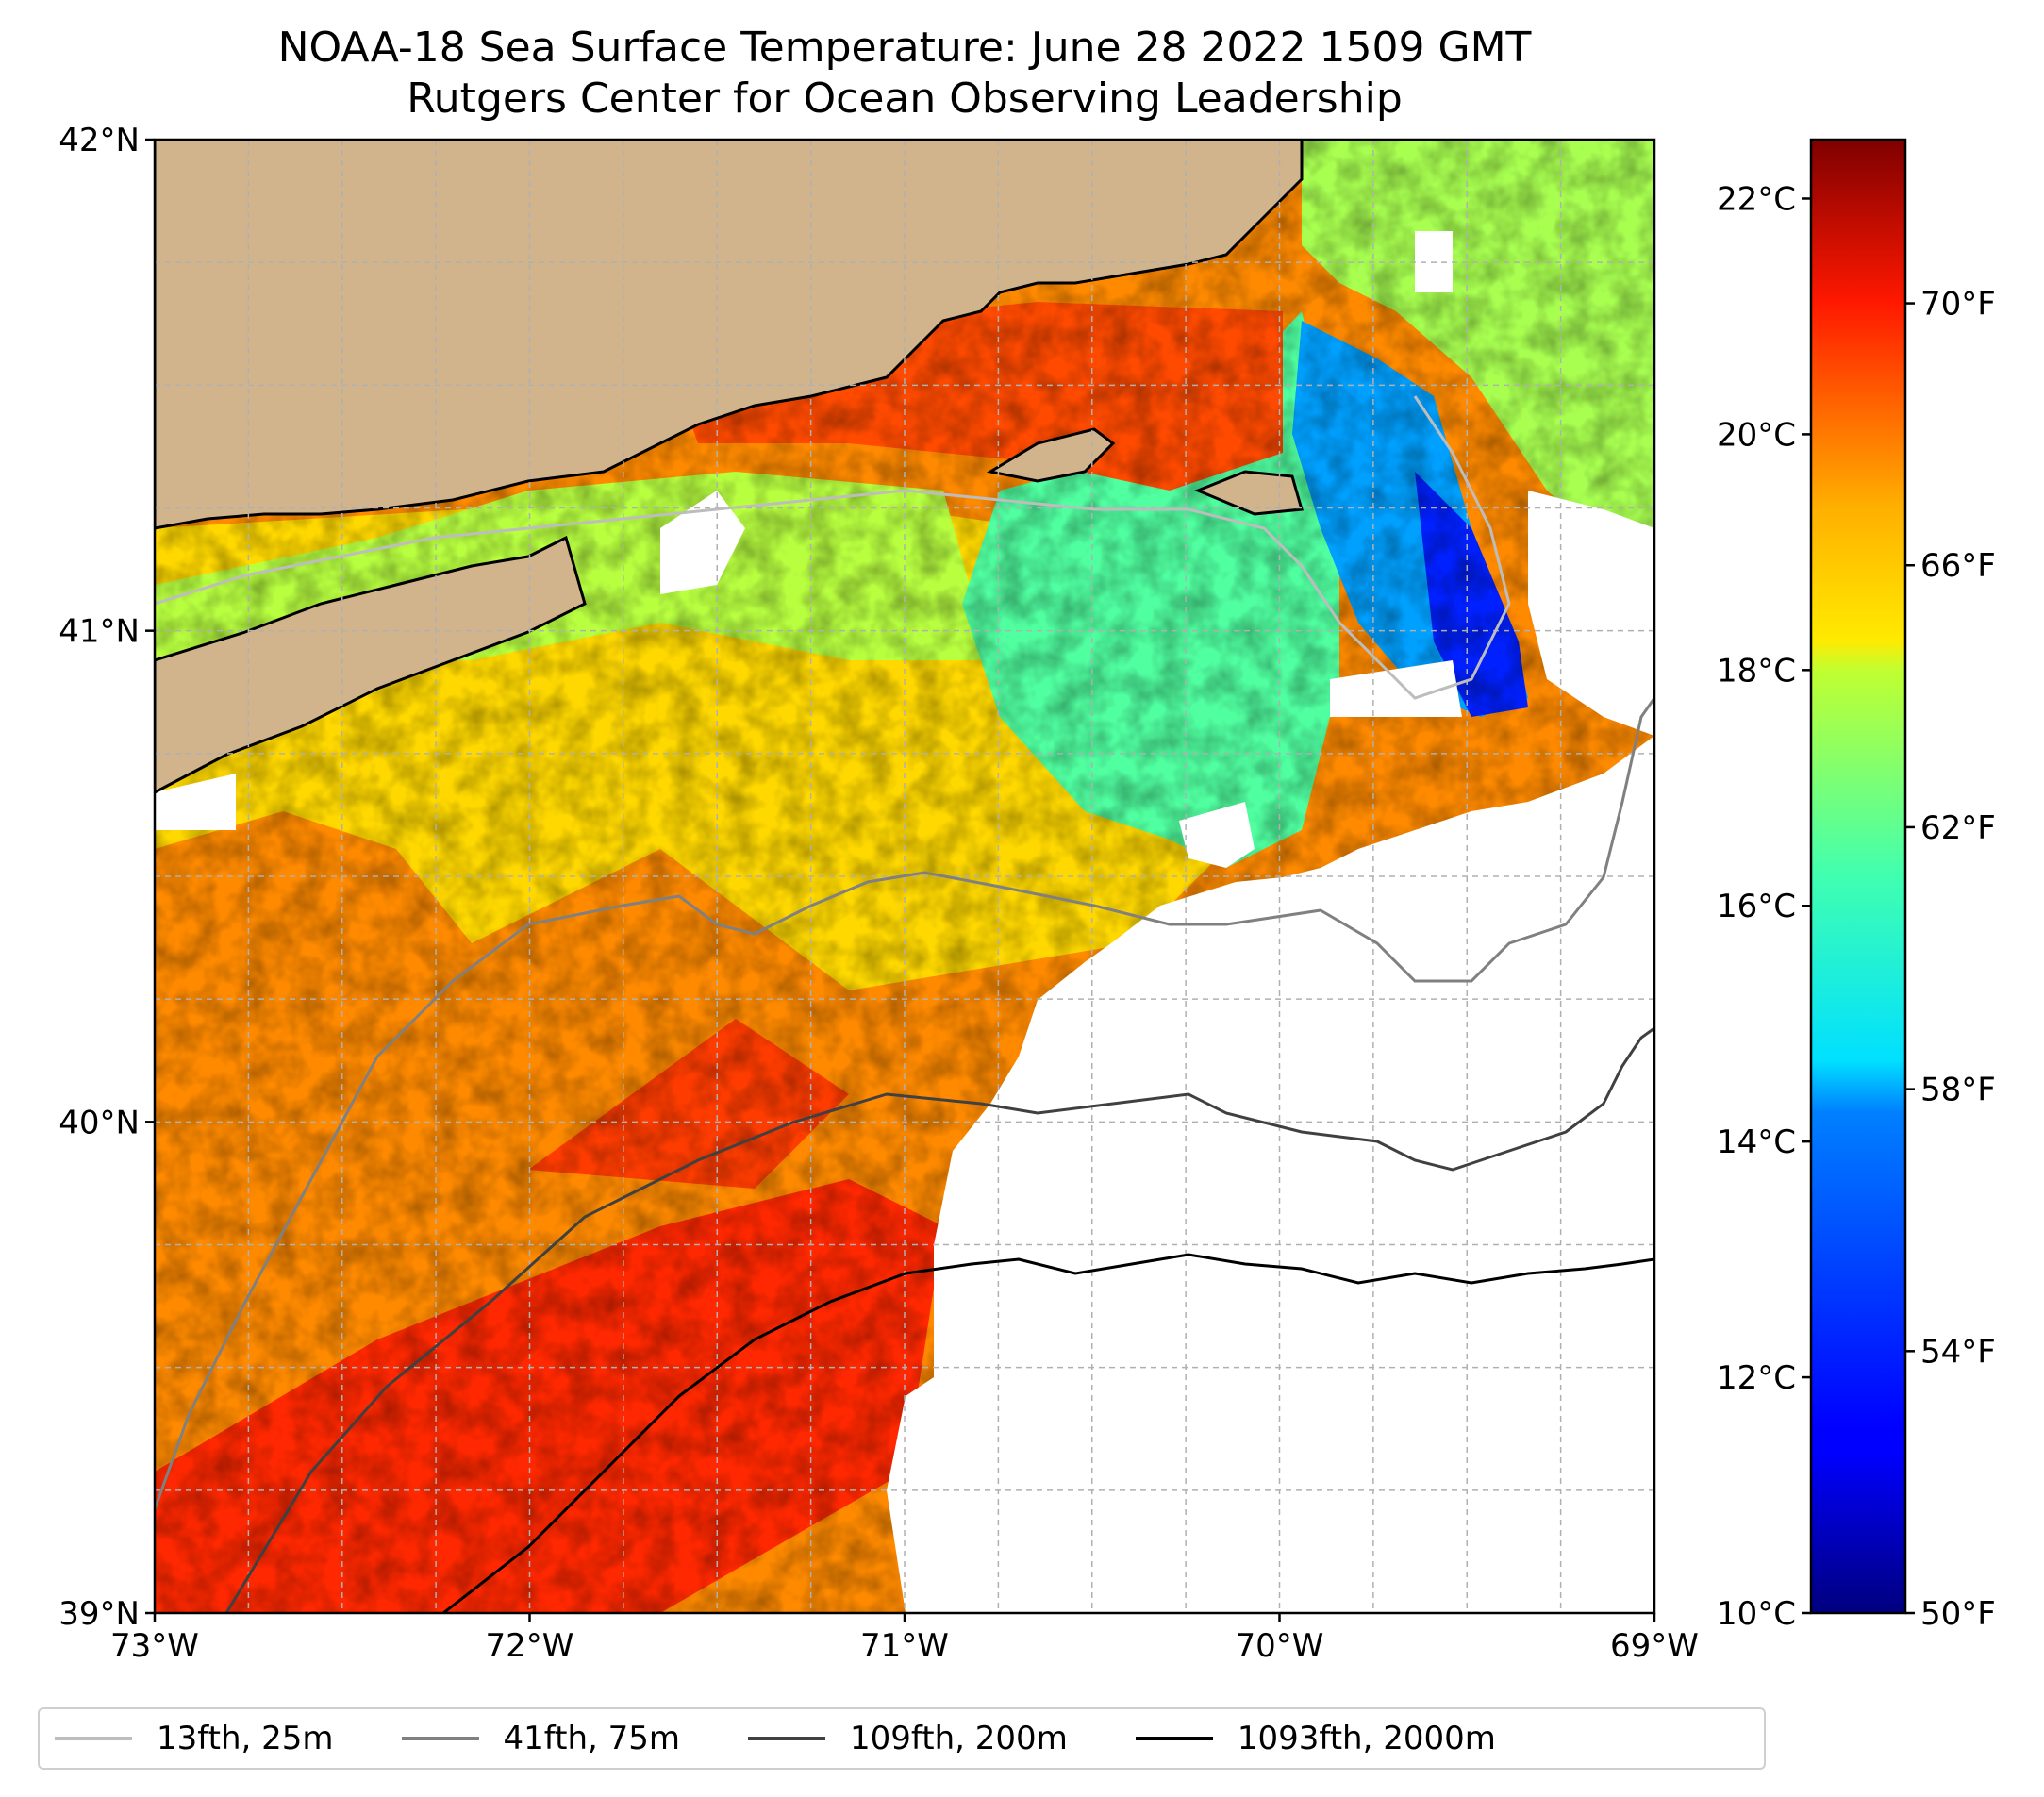  Describe the element at coordinates (1958, 305) in the screenshot. I see `fahrenheit-tick-label: 70°F` at that location.